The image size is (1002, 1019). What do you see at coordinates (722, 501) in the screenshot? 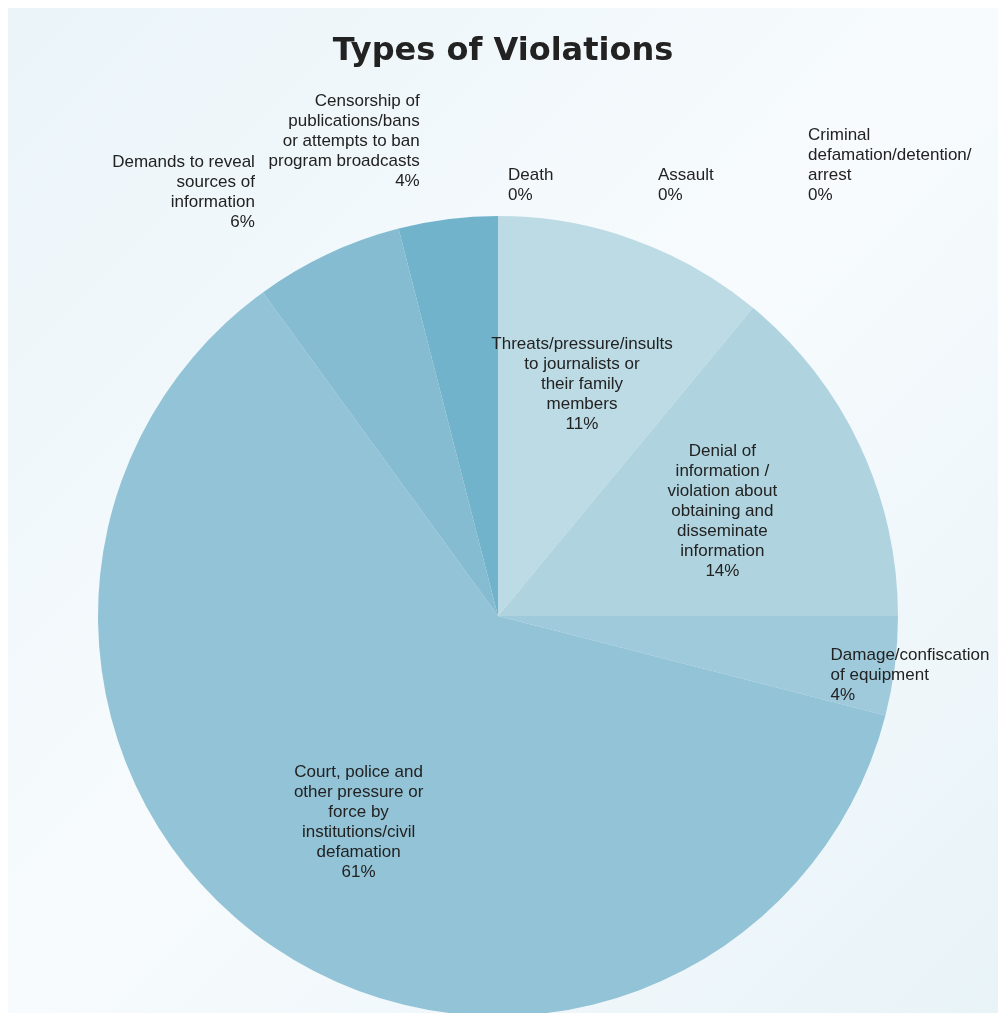
I see `slice-label: Denial of information / violation about obtaining and disseminate information` at bounding box center [722, 501].